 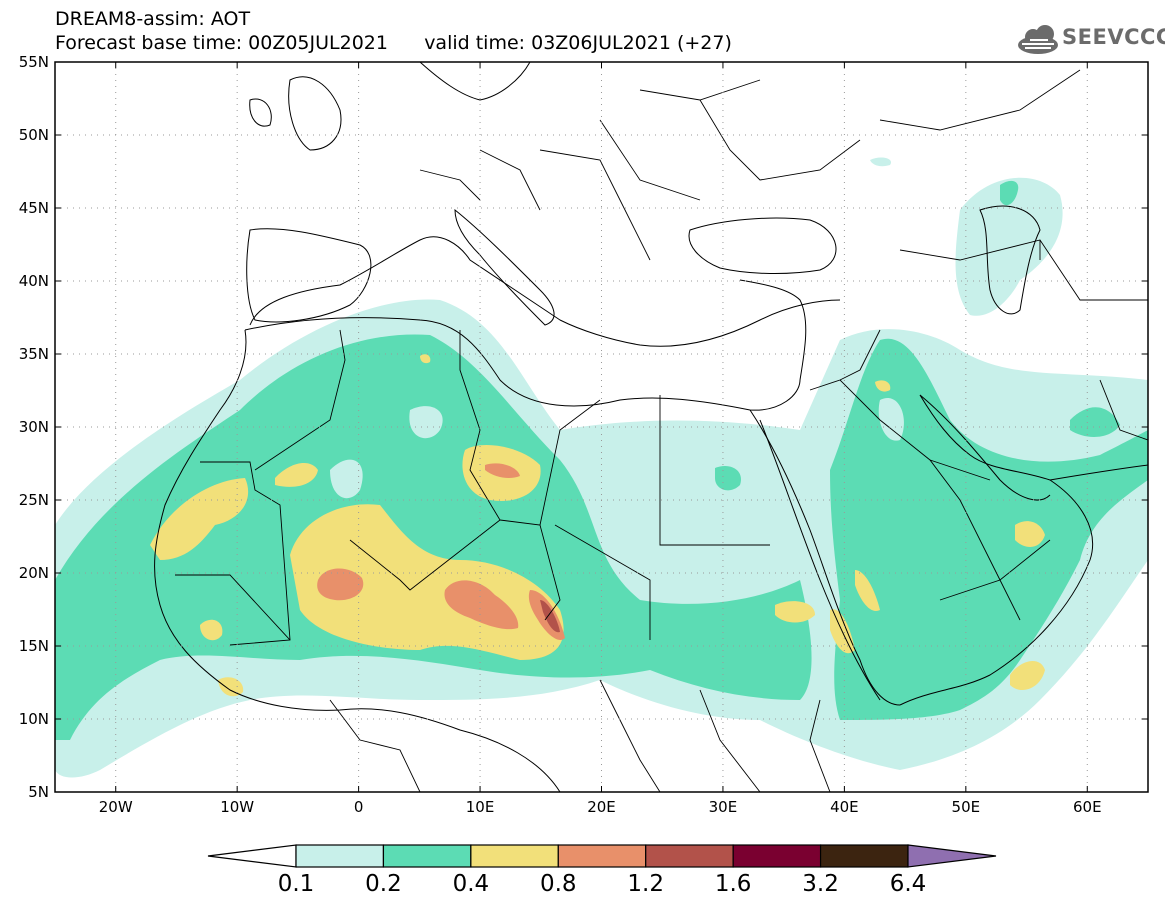 What do you see at coordinates (34, 62) in the screenshot?
I see `lat-label: 55N` at bounding box center [34, 62].